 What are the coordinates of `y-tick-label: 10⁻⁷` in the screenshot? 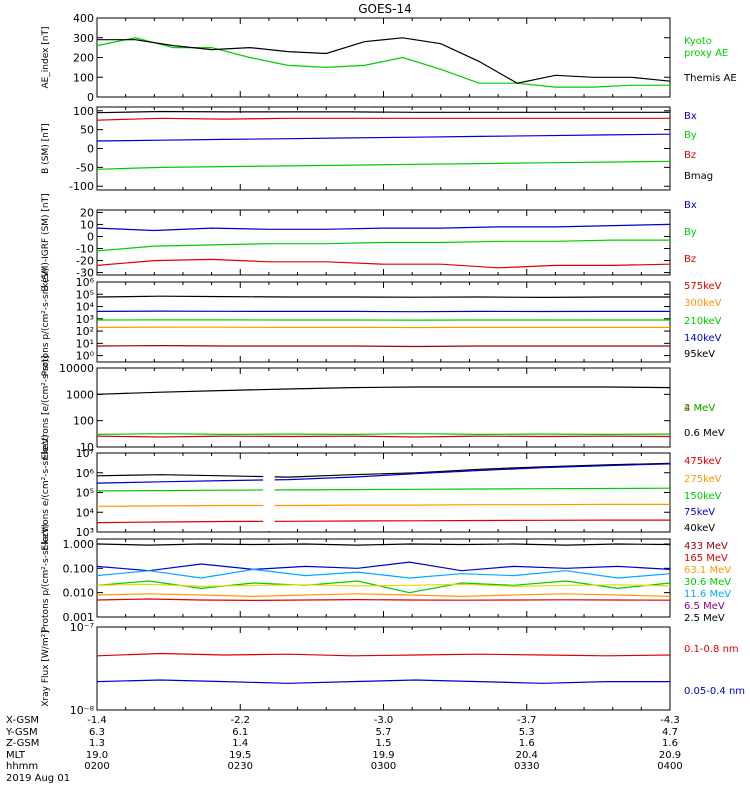 It's located at (82, 627).